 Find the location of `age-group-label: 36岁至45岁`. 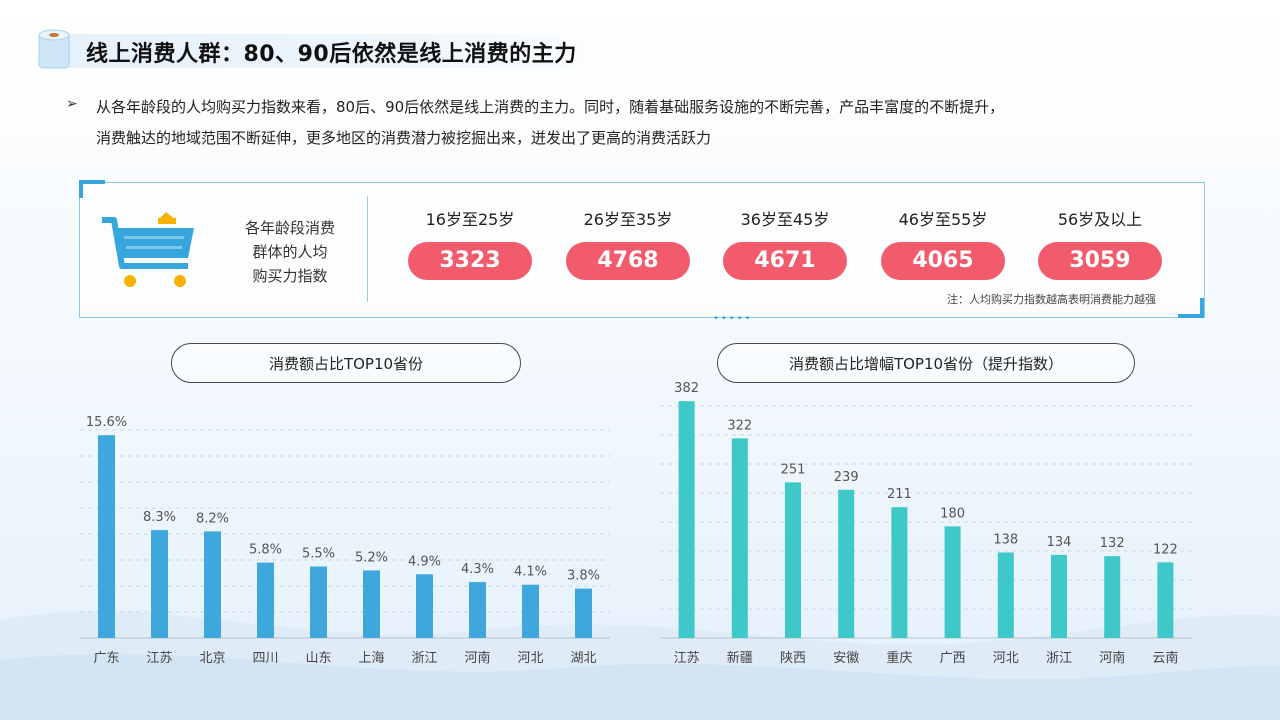

age-group-label: 36岁至45岁 is located at coordinates (785, 219).